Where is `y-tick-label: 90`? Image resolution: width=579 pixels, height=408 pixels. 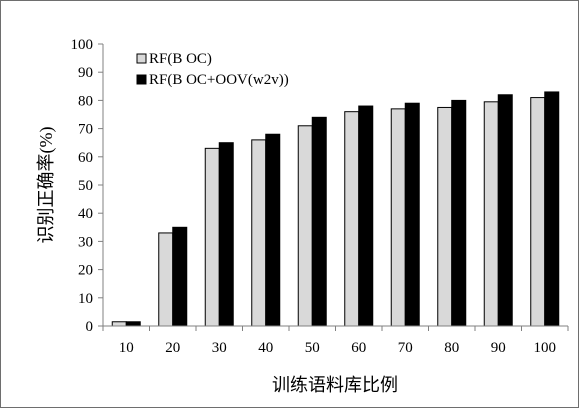 y-tick-label: 90 is located at coordinates (85, 73).